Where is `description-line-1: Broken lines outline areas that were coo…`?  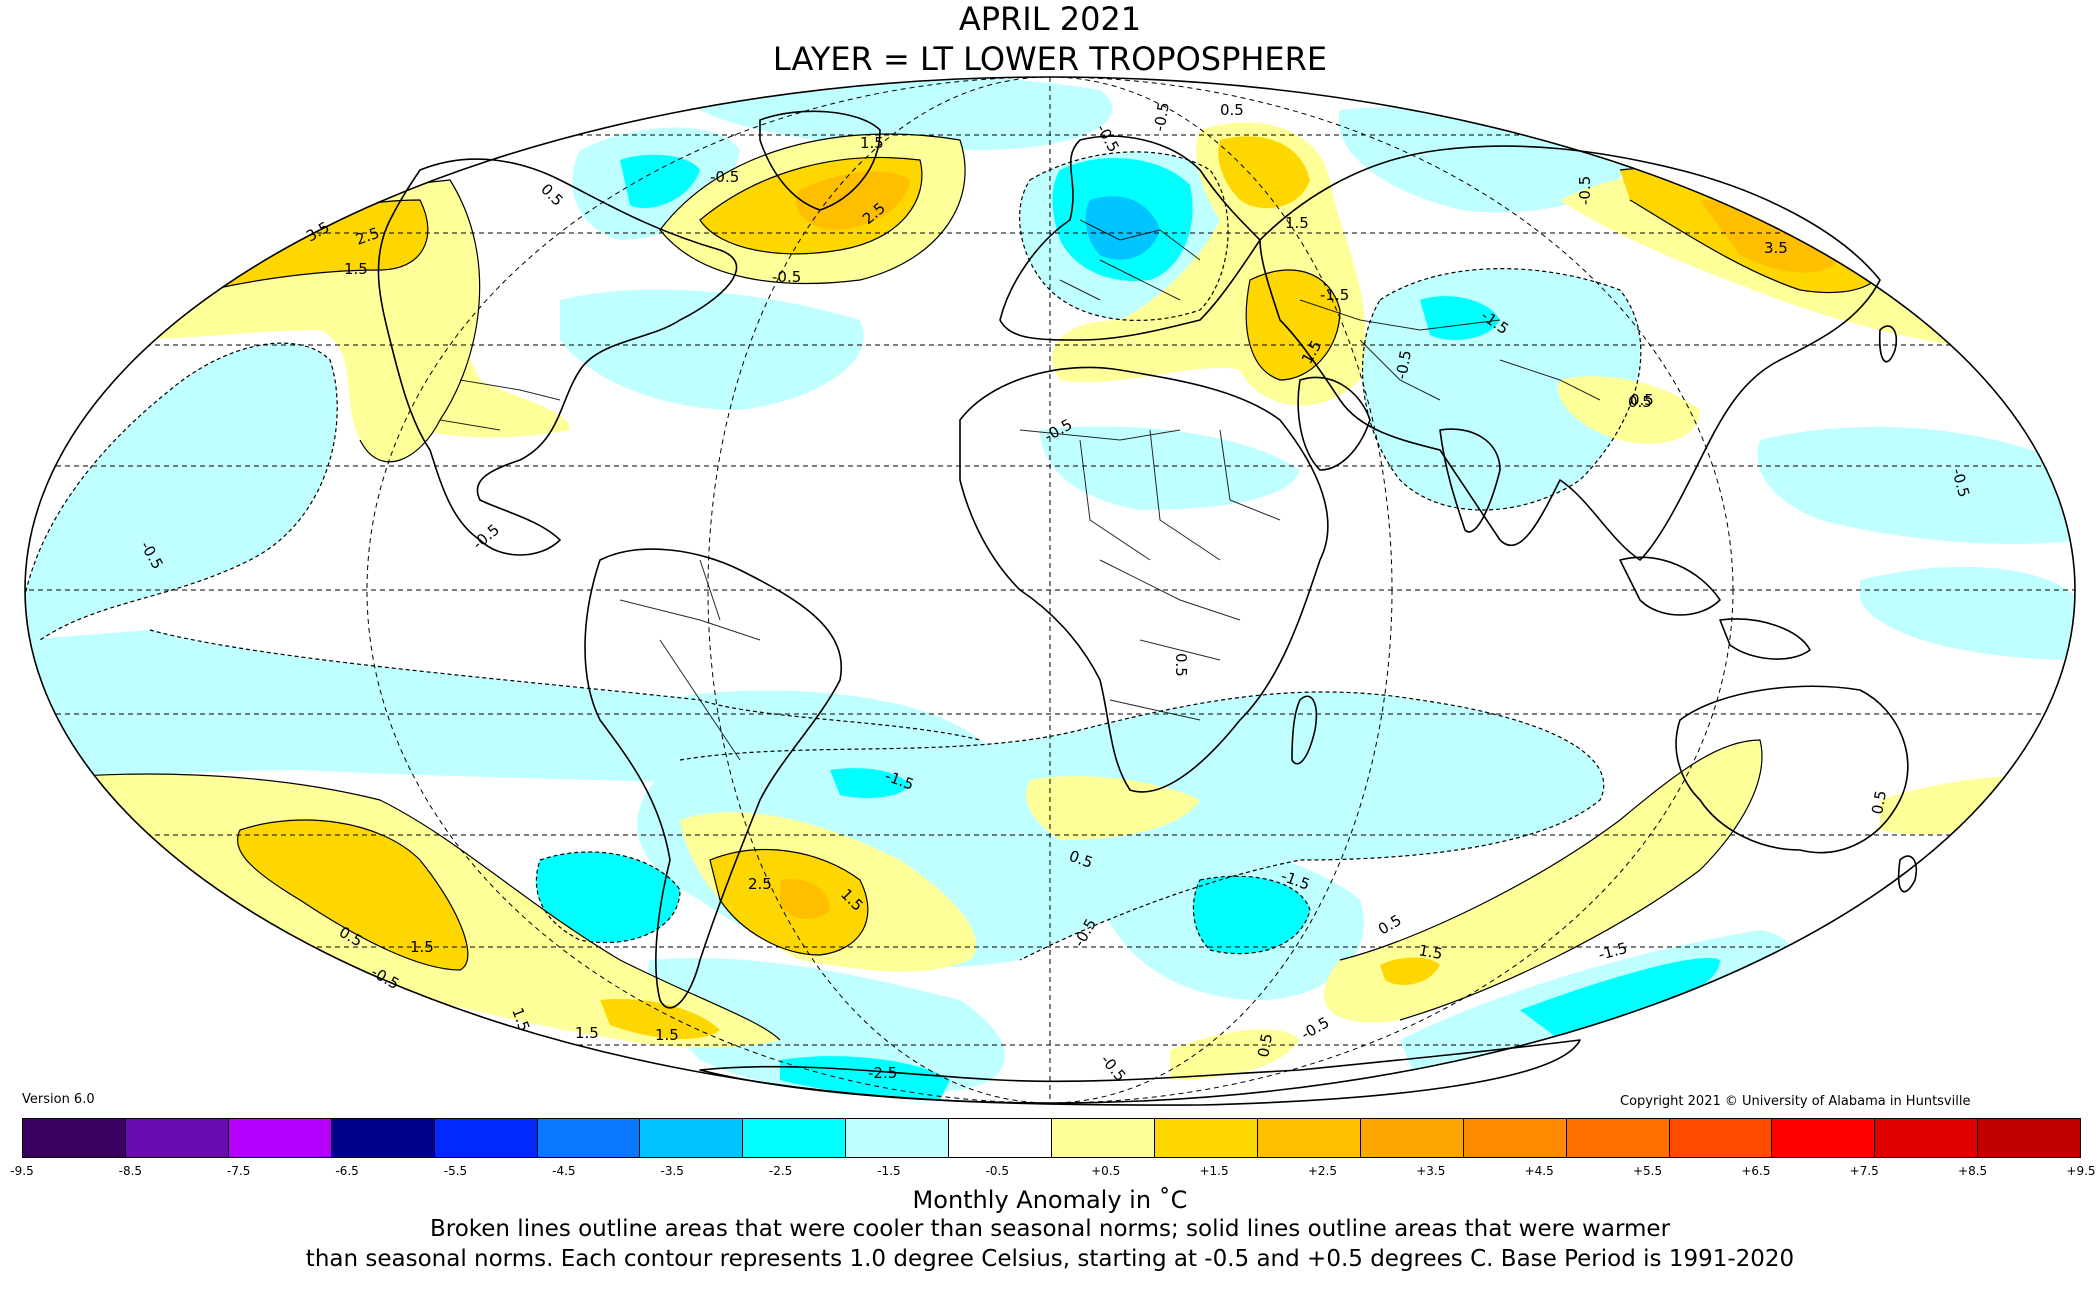 description-line-1: Broken lines outline areas that were coo… is located at coordinates (1050, 1229).